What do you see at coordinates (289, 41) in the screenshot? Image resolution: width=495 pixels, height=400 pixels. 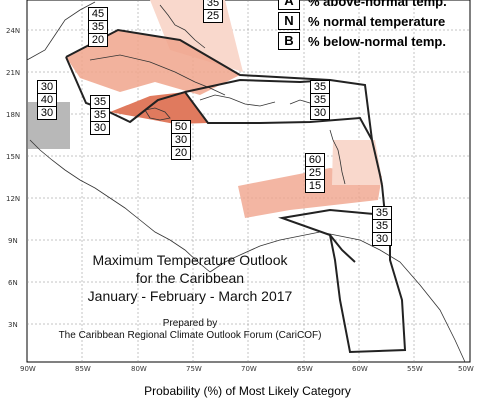 I see `legend-key-below: B` at bounding box center [289, 41].